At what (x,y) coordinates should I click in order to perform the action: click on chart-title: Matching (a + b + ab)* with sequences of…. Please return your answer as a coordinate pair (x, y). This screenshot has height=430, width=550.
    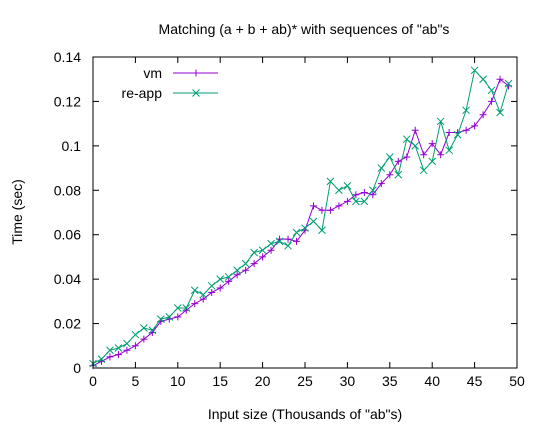
    Looking at the image, I should click on (304, 29).